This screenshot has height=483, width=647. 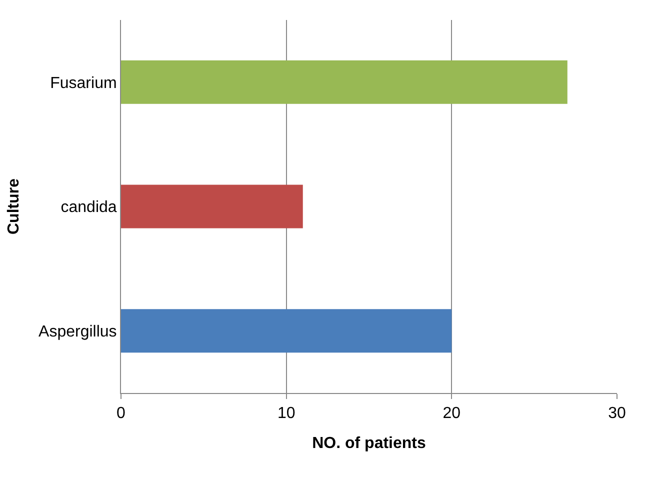 What do you see at coordinates (88, 207) in the screenshot?
I see `y-tick-label: candida` at bounding box center [88, 207].